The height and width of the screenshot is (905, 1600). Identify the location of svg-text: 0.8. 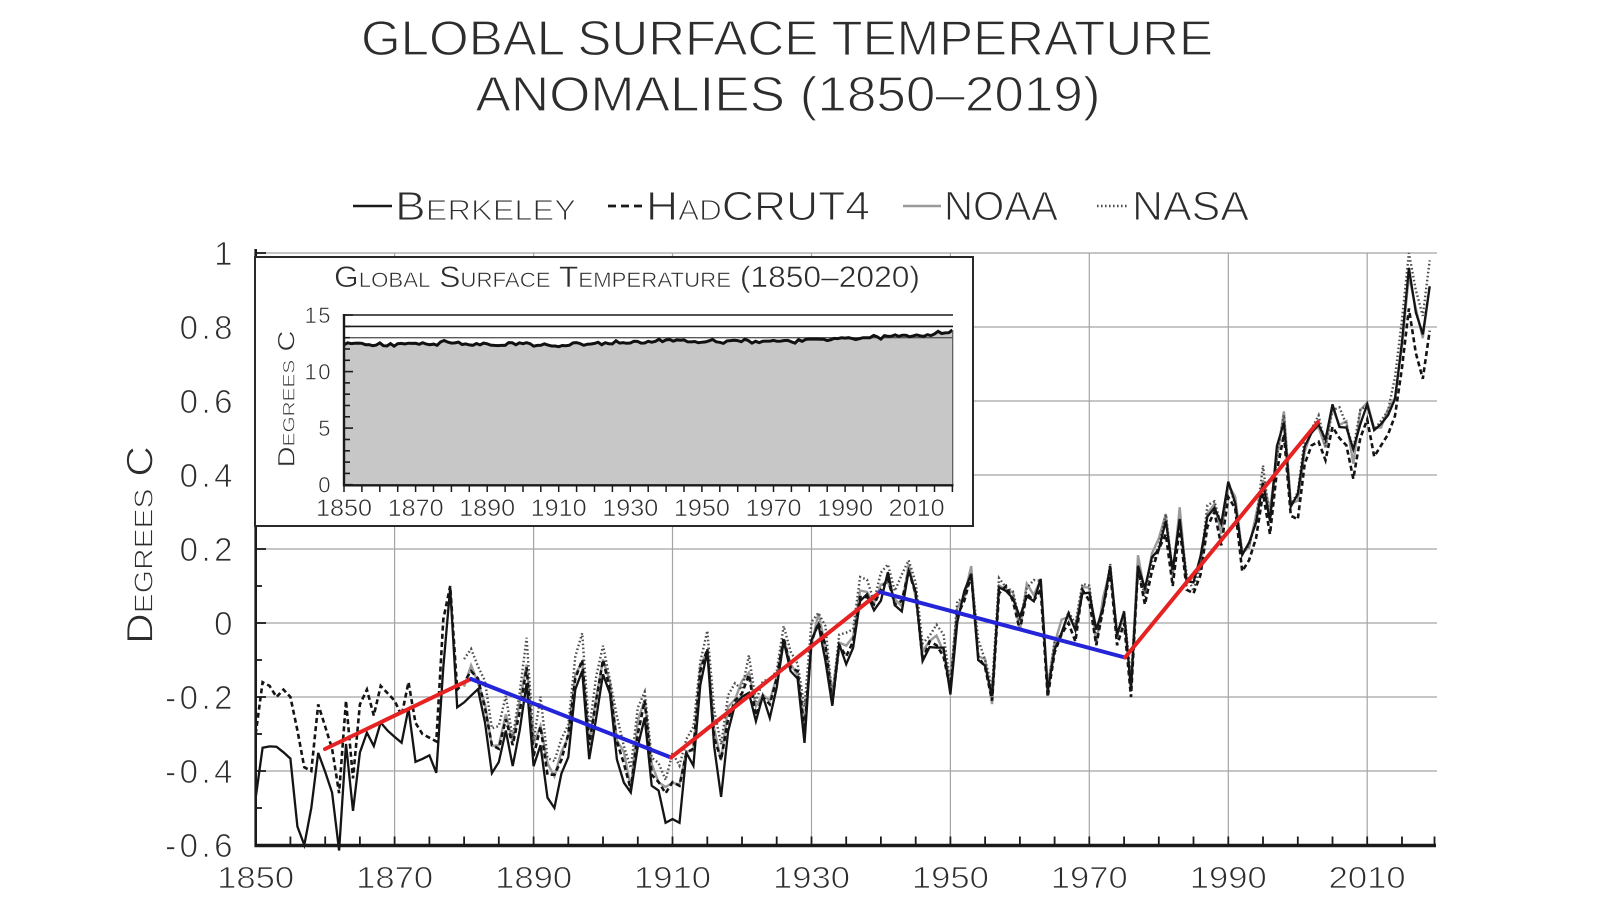
(208, 327).